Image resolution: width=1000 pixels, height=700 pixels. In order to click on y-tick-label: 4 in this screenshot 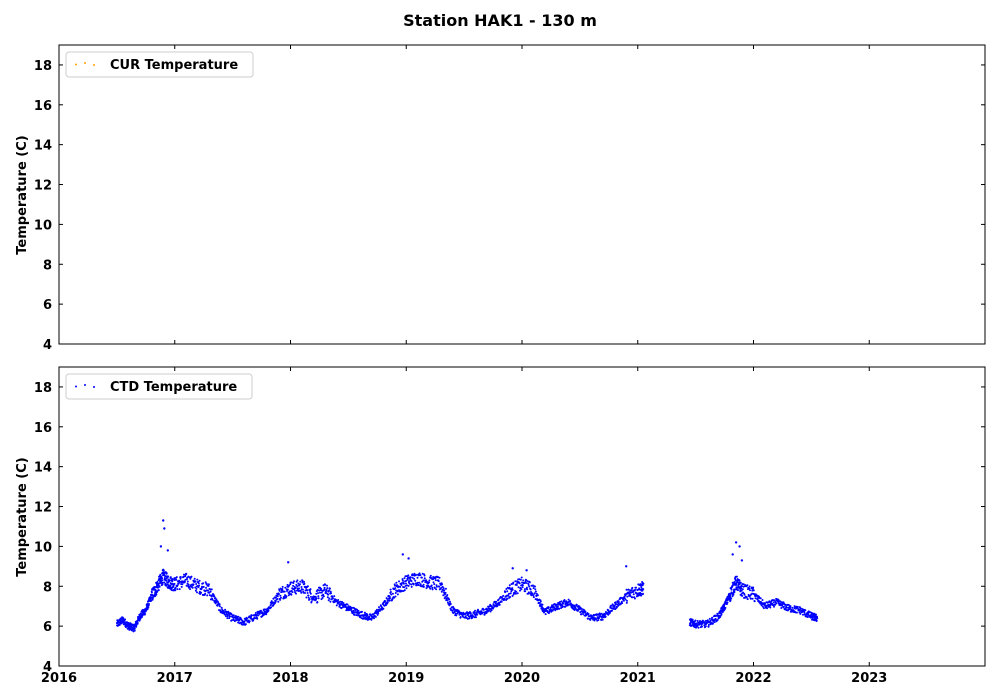, I will do `click(47, 345)`.